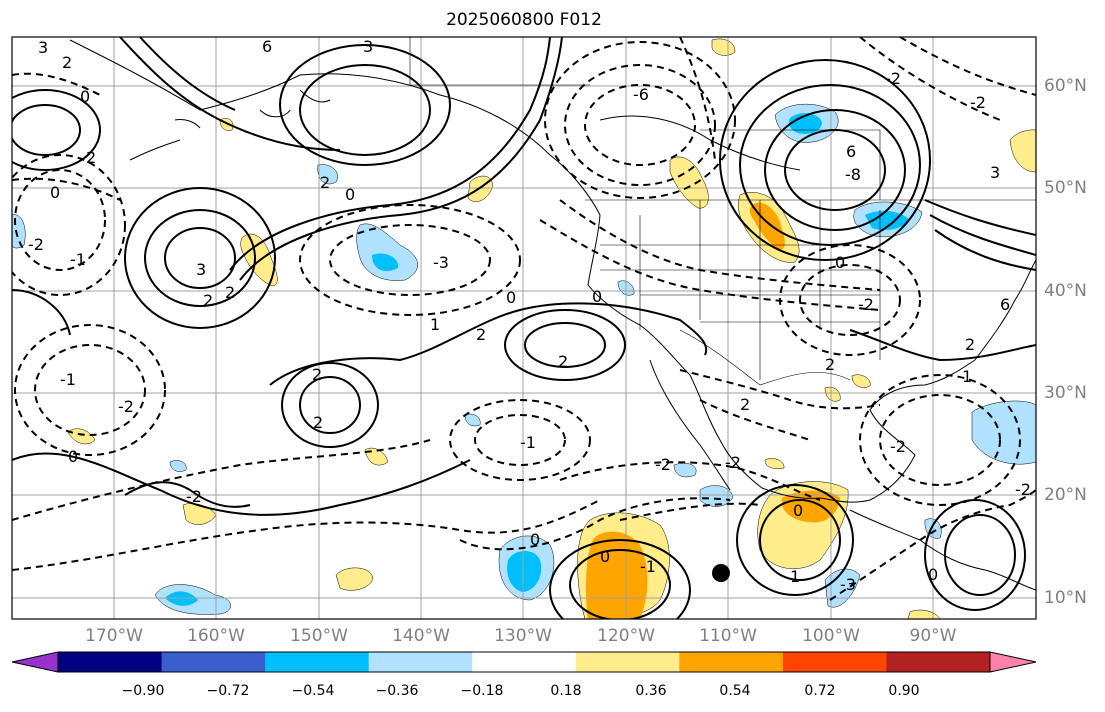 The image size is (1105, 712). Describe the element at coordinates (728, 636) in the screenshot. I see `lon-label: 110°W` at that location.